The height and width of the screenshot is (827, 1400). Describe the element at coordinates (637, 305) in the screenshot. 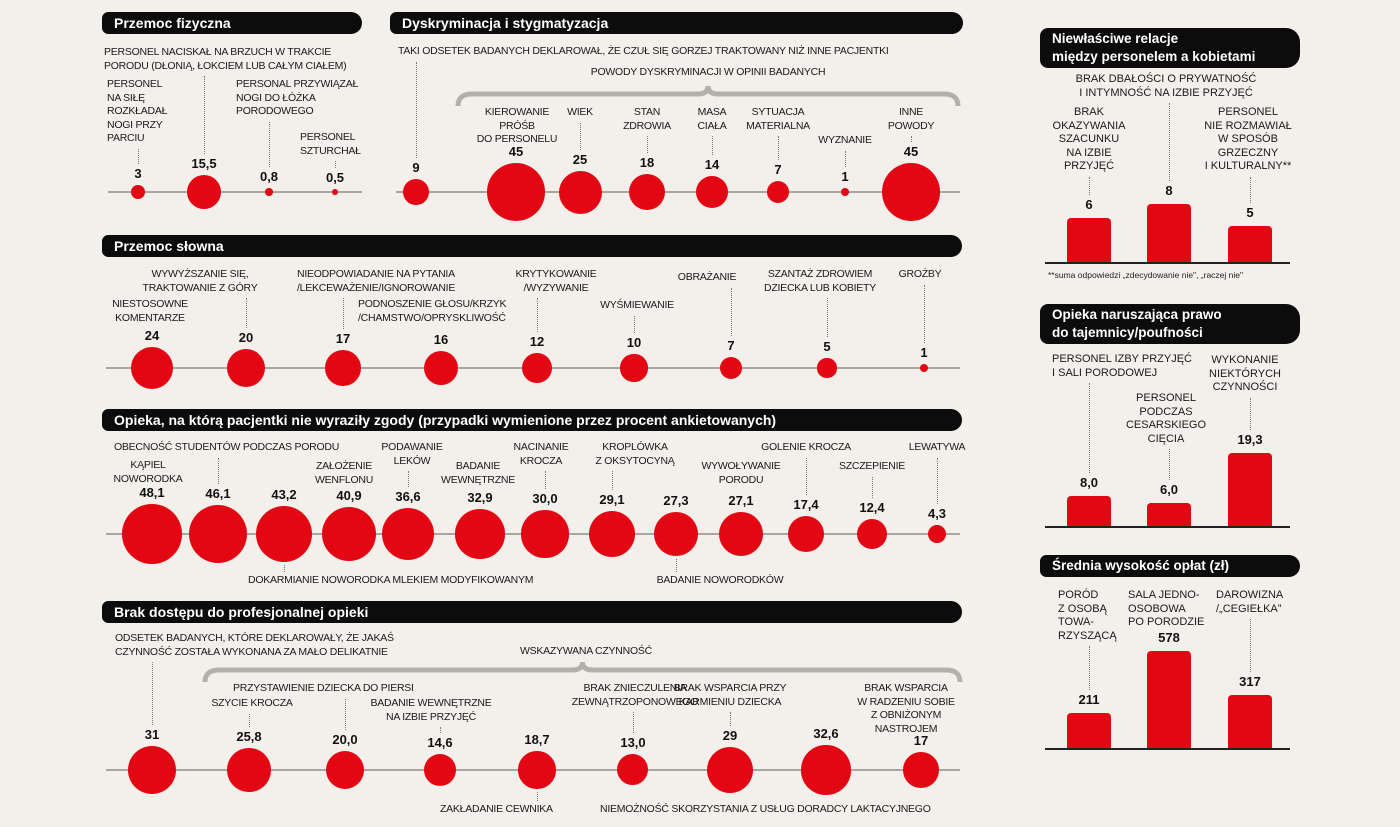

I see `item-label-wy-miewanie: WYŚMIEWANIE` at that location.